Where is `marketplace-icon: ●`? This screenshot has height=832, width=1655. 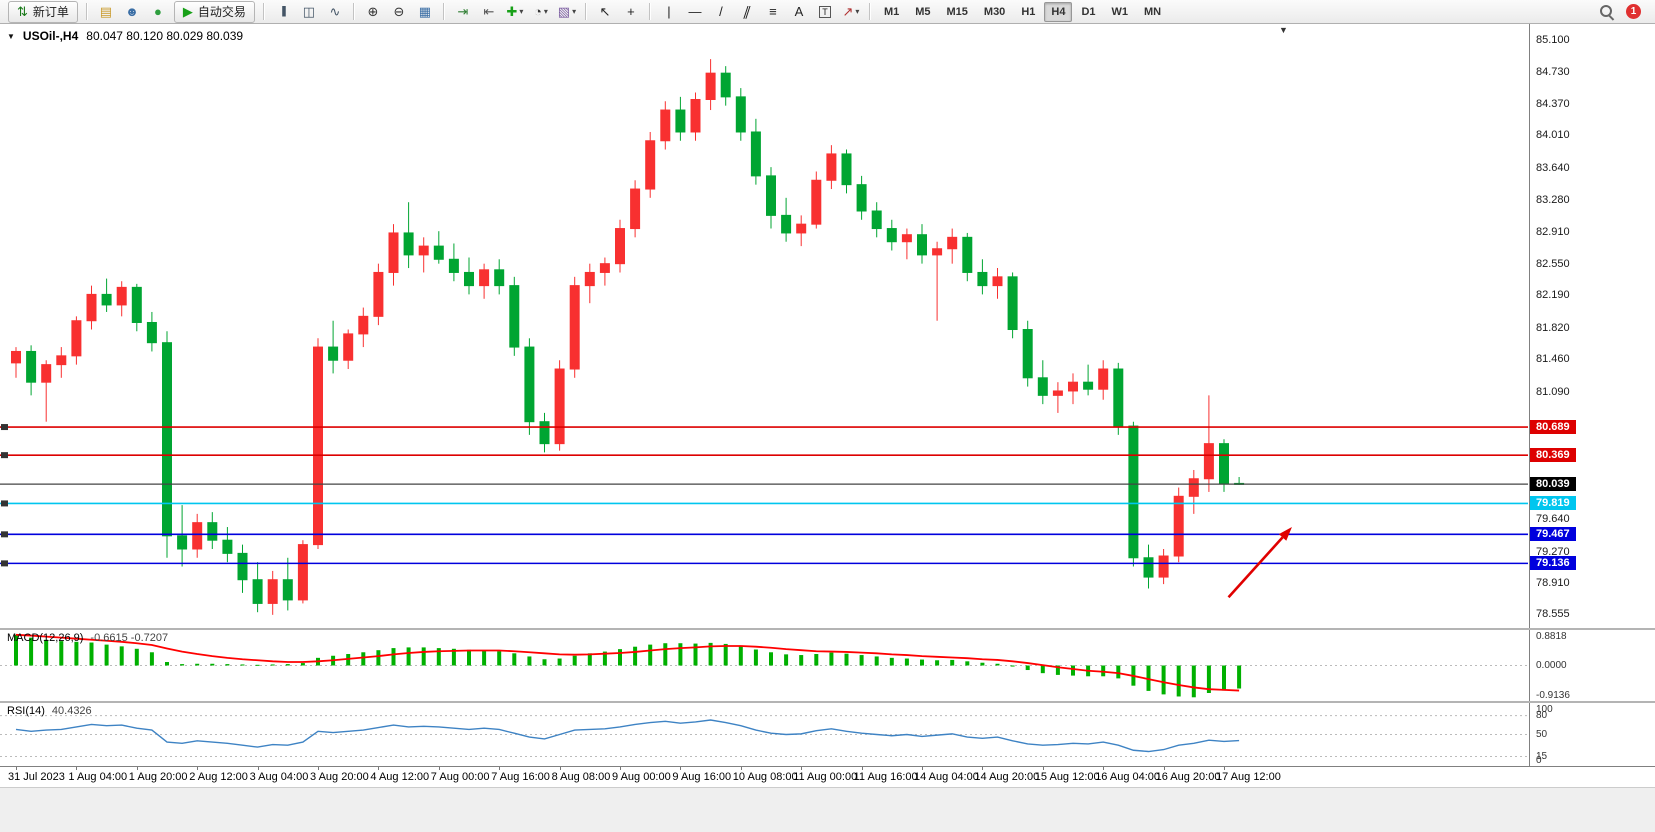
marketplace-icon: ● is located at coordinates (158, 12).